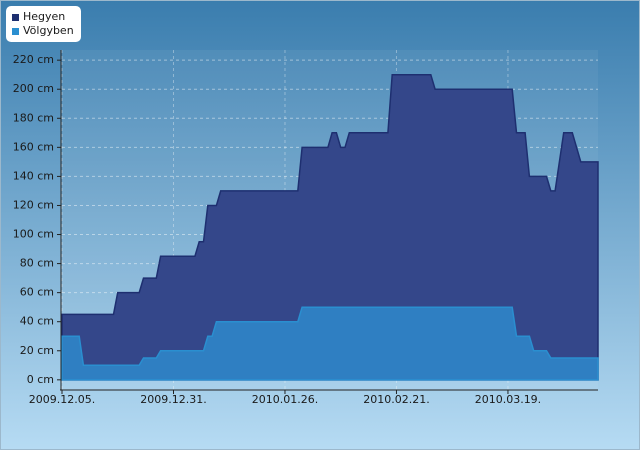 The width and height of the screenshot is (640, 450). I want to click on legend-box, so click(43, 24).